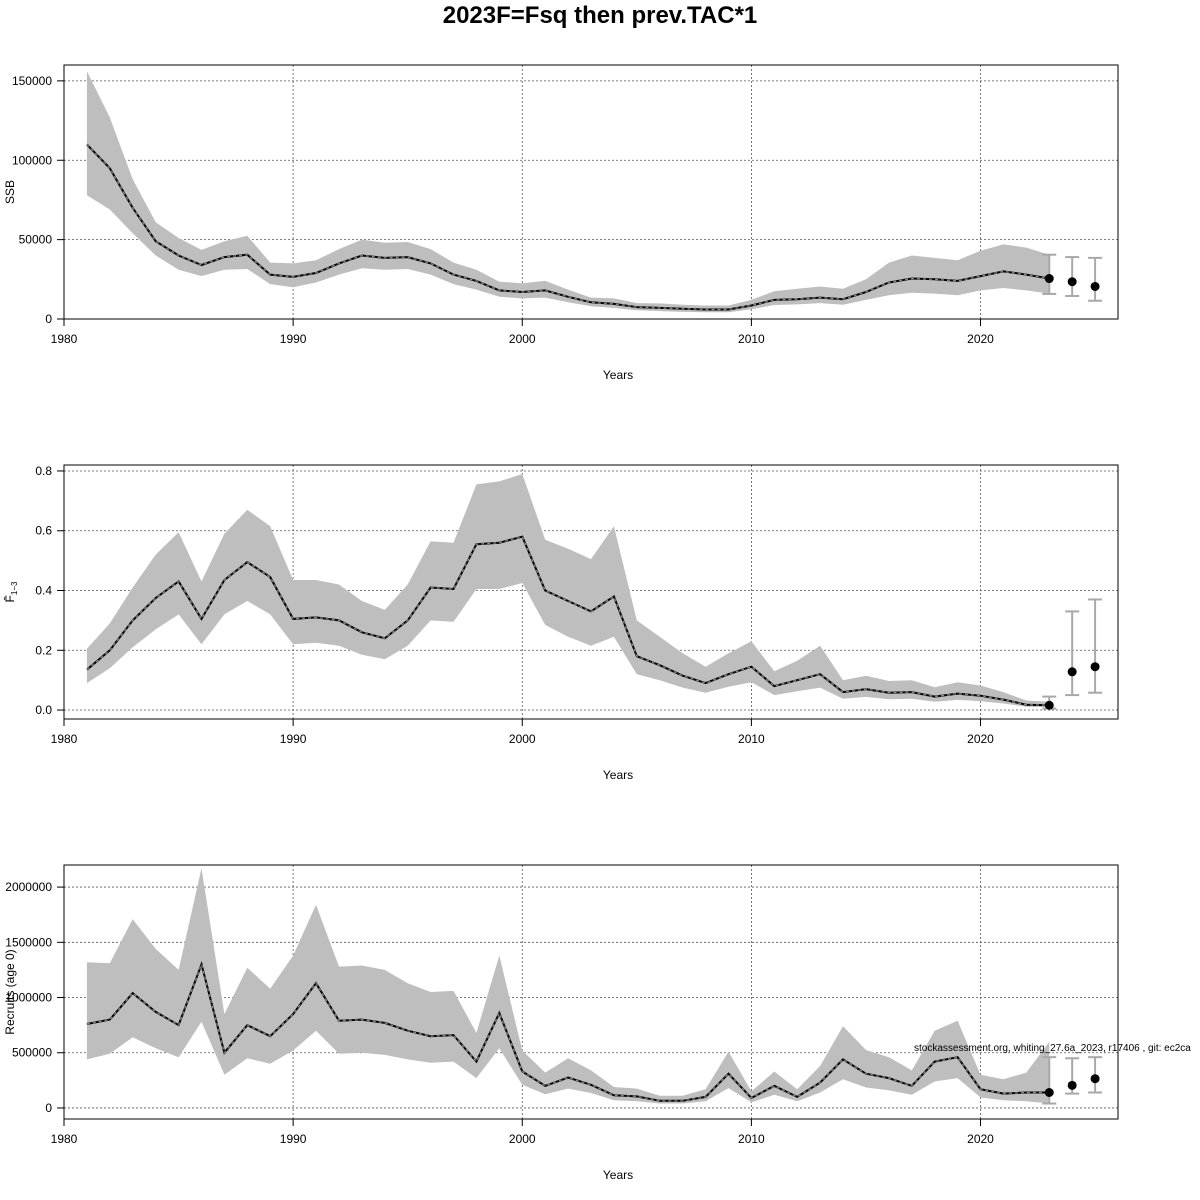 Image resolution: width=1200 pixels, height=1200 pixels. I want to click on y-tick-label: 150000, so click(32, 81).